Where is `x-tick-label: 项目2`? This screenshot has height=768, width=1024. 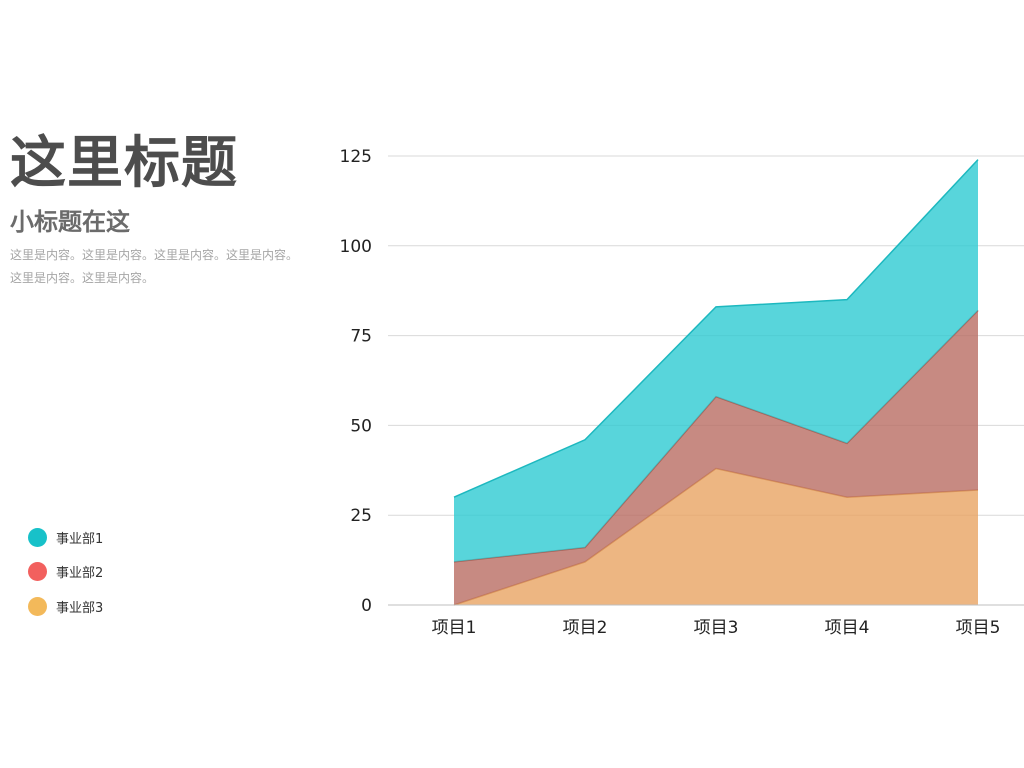
x-tick-label: 项目2 is located at coordinates (585, 628).